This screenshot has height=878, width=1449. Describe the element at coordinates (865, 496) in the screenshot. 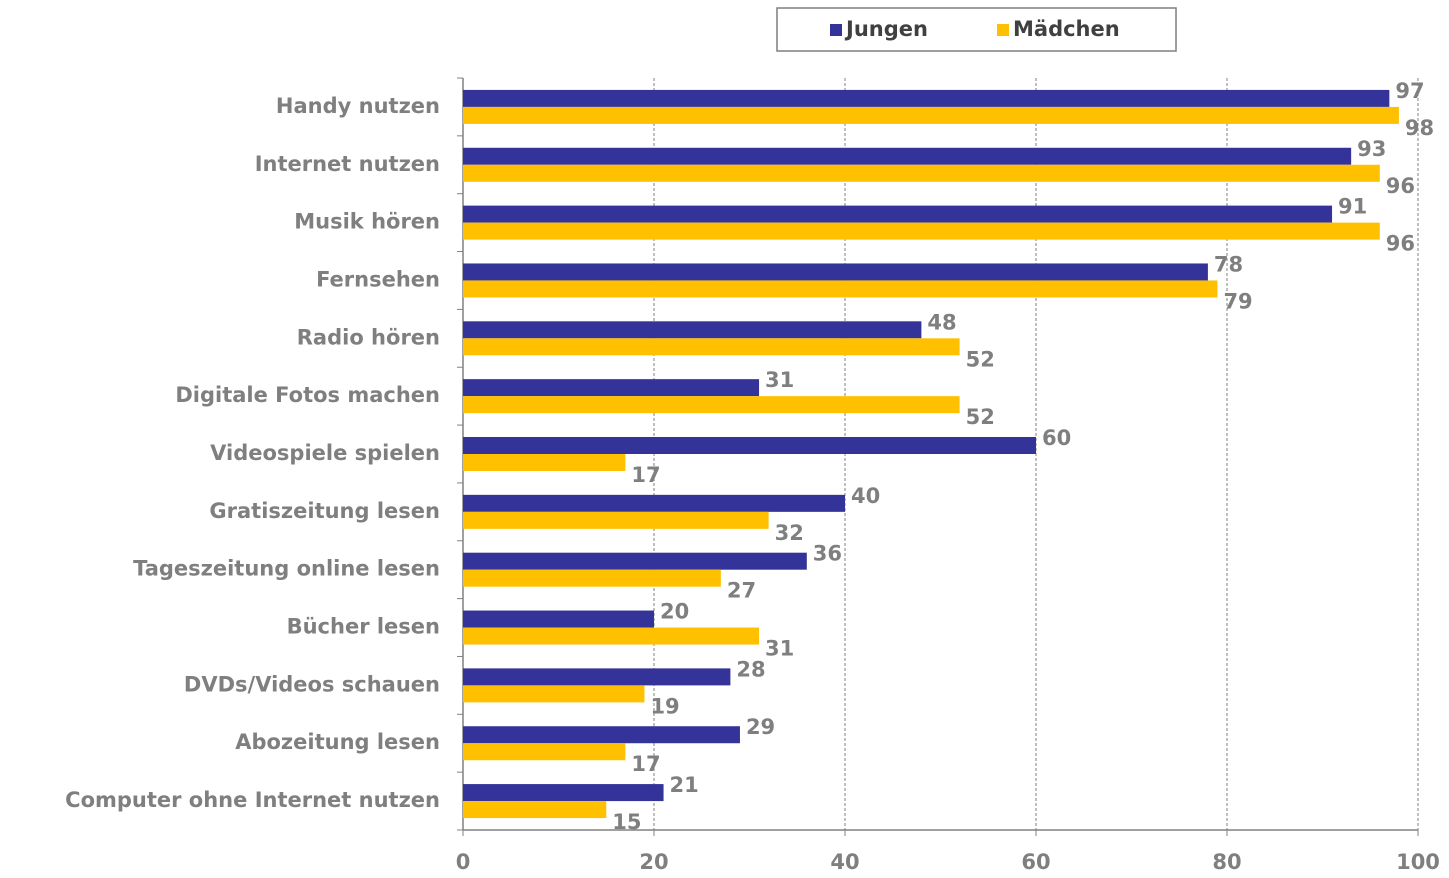

I see `data-label: 40` at that location.